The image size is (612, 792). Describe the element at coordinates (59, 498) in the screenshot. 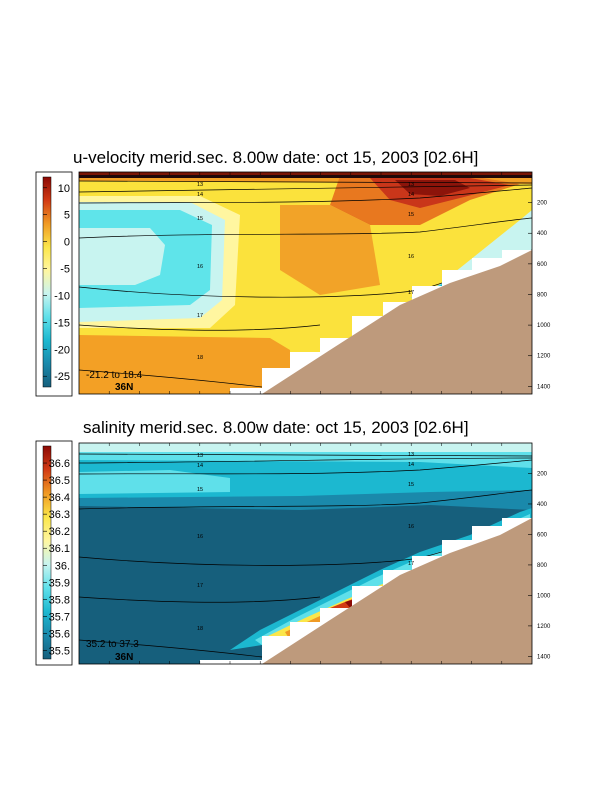

I see `colorbar-tick-label: 36.4` at that location.